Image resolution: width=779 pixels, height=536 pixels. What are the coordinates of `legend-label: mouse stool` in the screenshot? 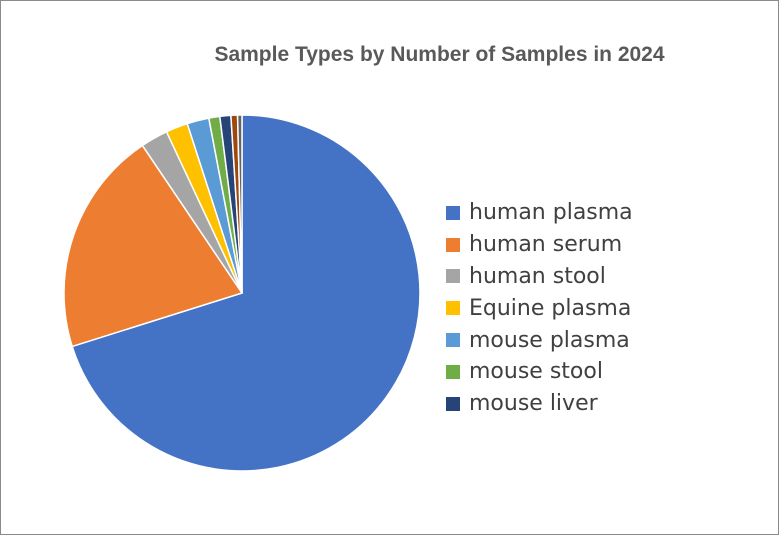 It's located at (536, 372).